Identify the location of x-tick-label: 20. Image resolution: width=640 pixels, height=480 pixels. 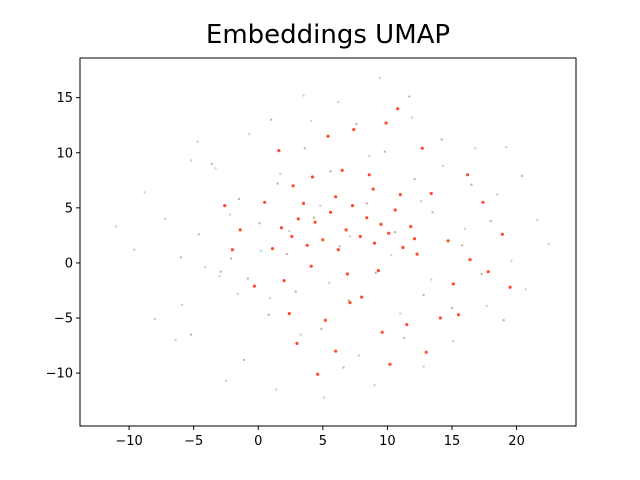
(516, 441).